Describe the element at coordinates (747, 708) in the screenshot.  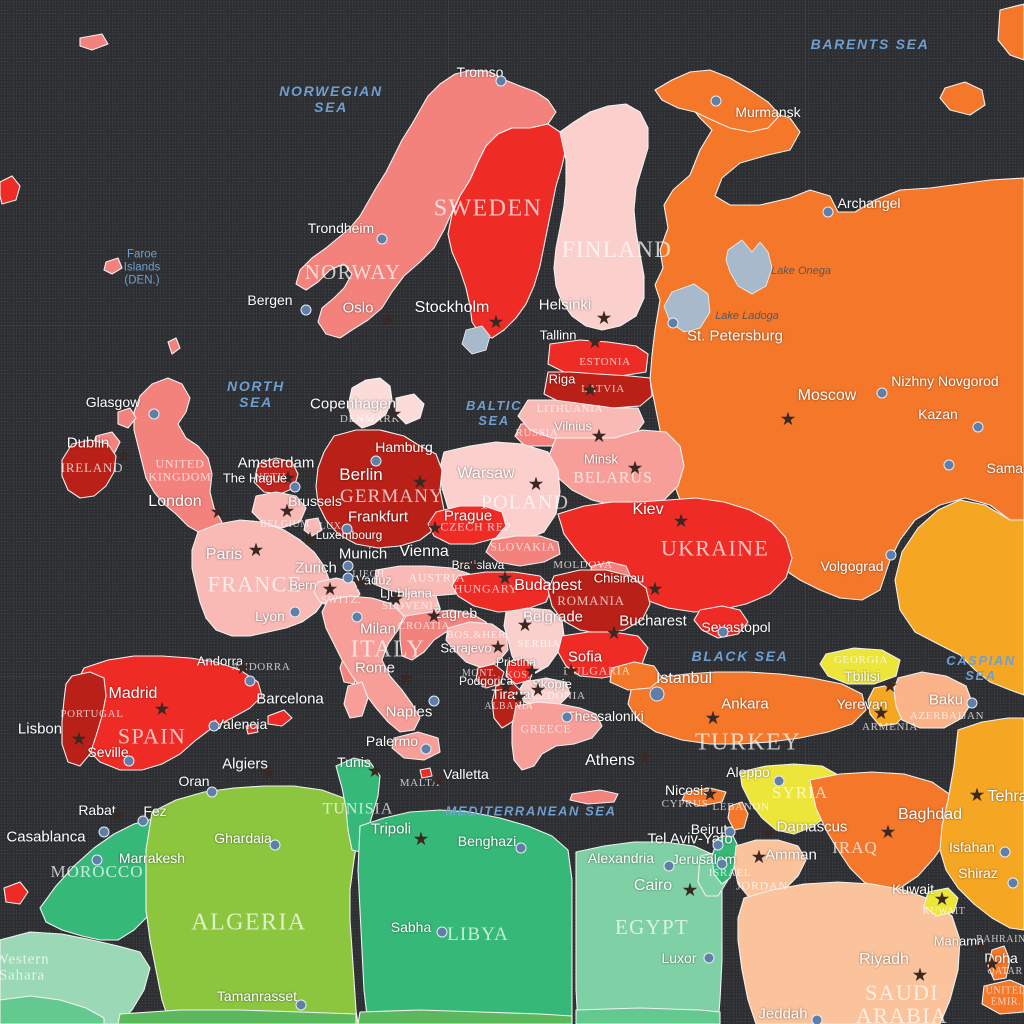
I see `country-shape-turkey` at that location.